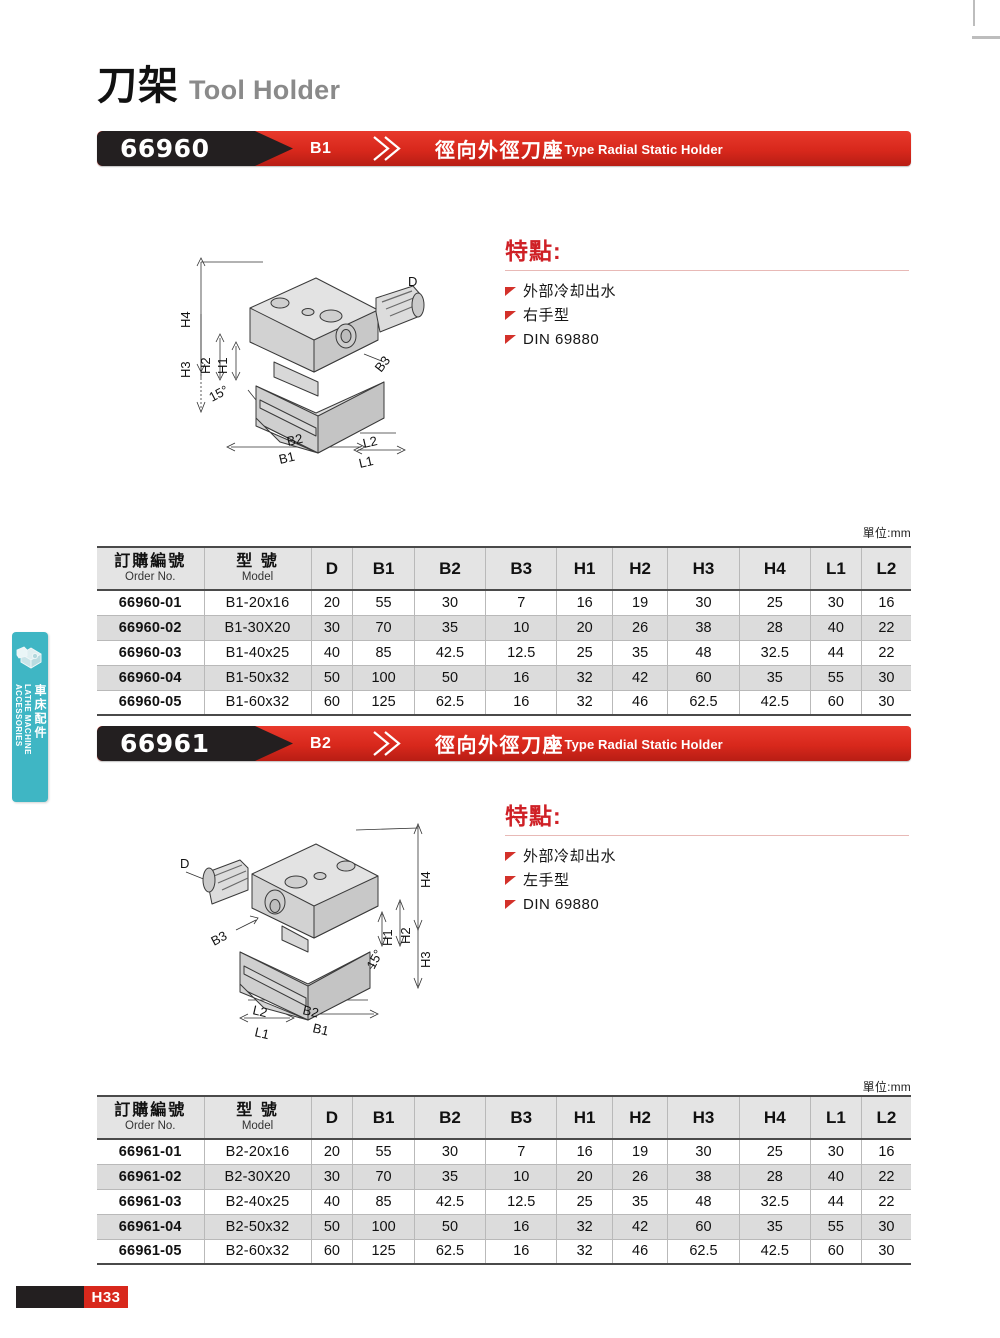  I want to click on side-tab-label-en: LATHE MACHINE ACCESSORIES, so click(23, 719).